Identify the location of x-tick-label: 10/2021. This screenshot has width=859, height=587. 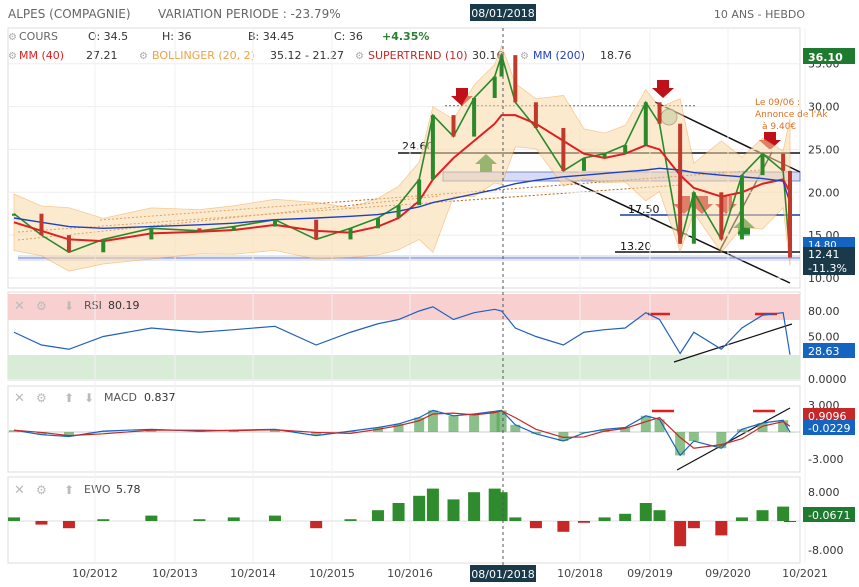
(805, 573).